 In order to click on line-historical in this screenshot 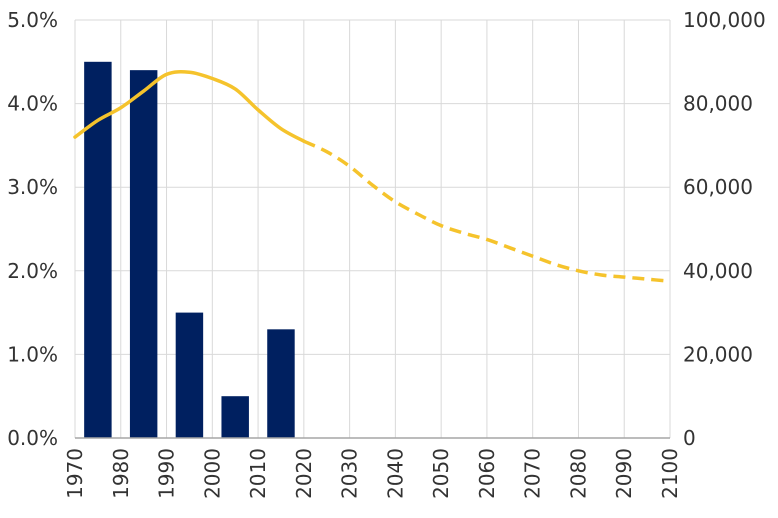, I will do `click(189, 106)`.